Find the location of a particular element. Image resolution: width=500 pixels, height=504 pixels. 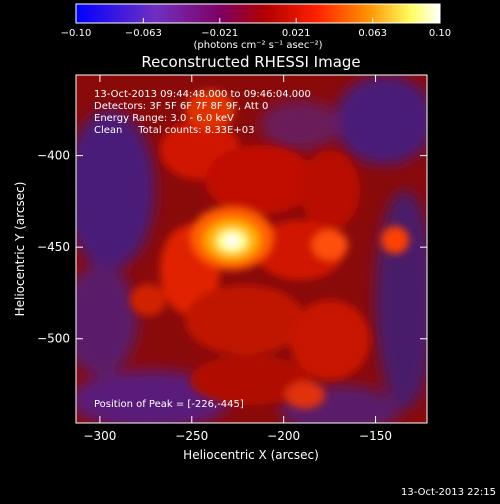

colorbar-tick-label: −0.063 is located at coordinates (143, 33).